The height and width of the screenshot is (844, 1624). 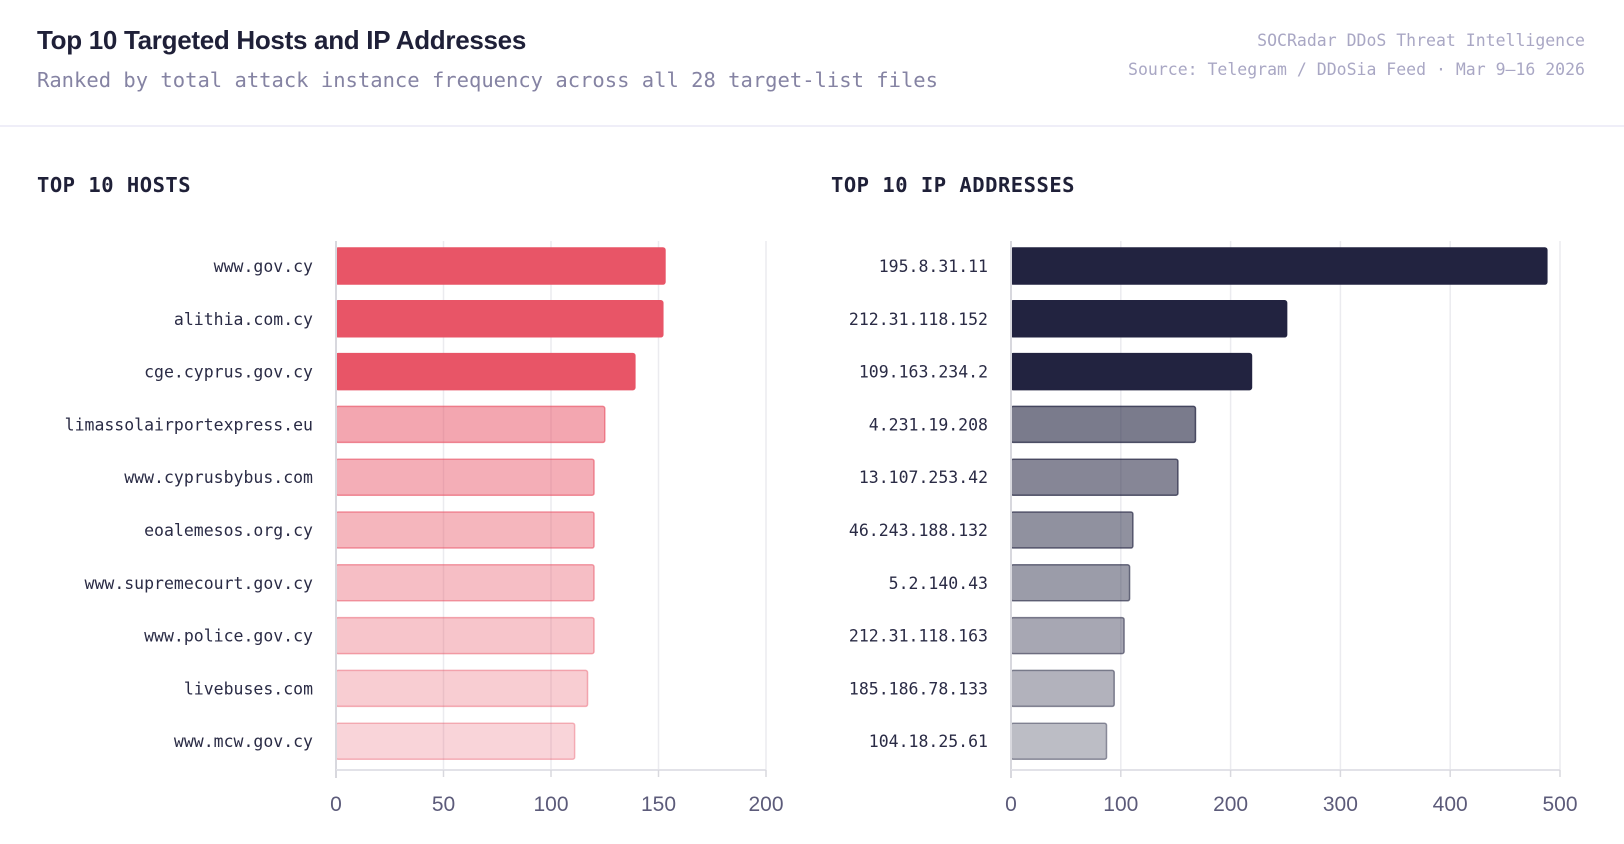 I want to click on ips-category-label: 212.31.118.152, so click(x=918, y=319).